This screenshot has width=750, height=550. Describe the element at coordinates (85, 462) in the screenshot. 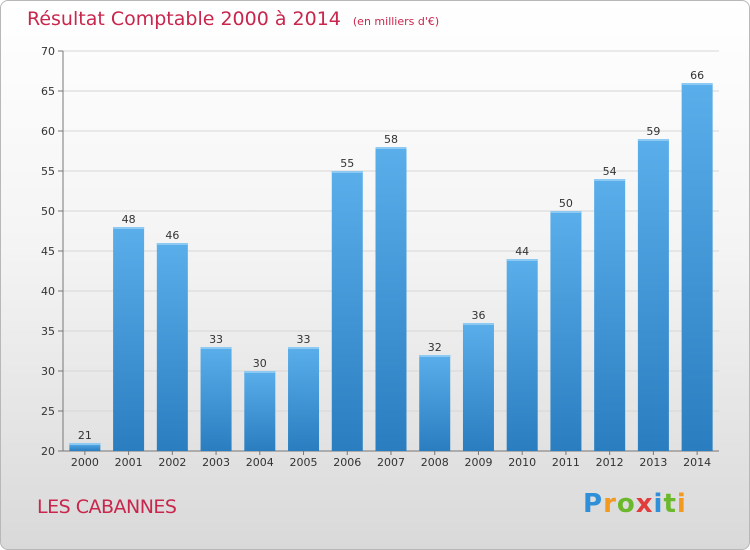

I see `x-tick-label: 2000` at that location.